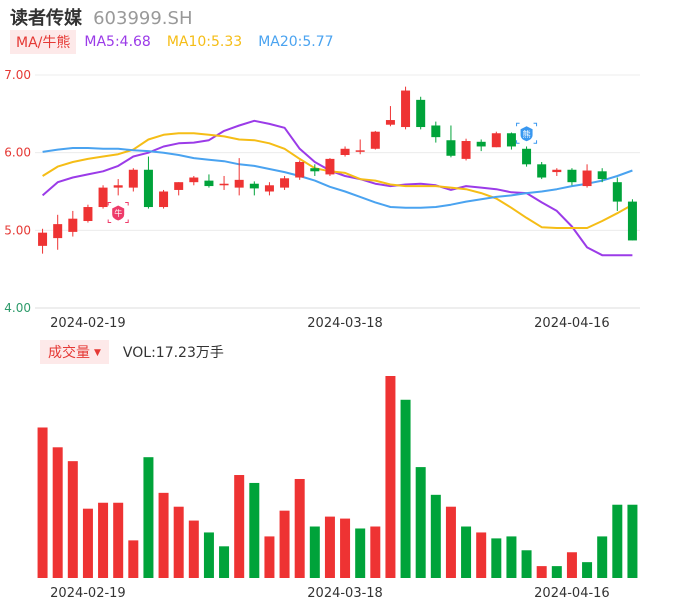 This screenshot has width=686, height=606. What do you see at coordinates (17, 308) in the screenshot?
I see `y-tick-label: 4.00` at bounding box center [17, 308].